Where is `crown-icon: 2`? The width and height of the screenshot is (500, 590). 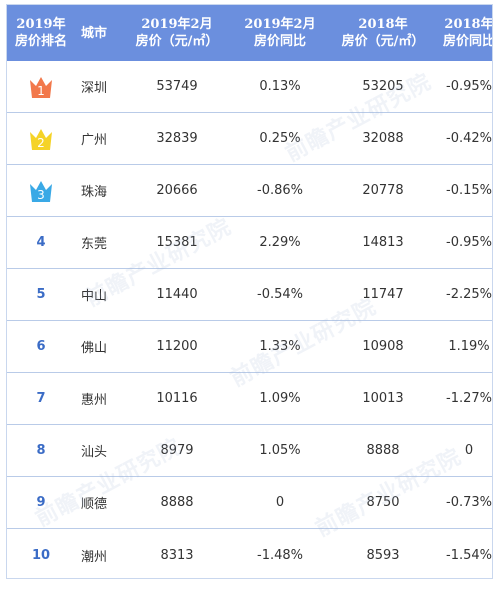 crown-icon: 2 is located at coordinates (41, 139).